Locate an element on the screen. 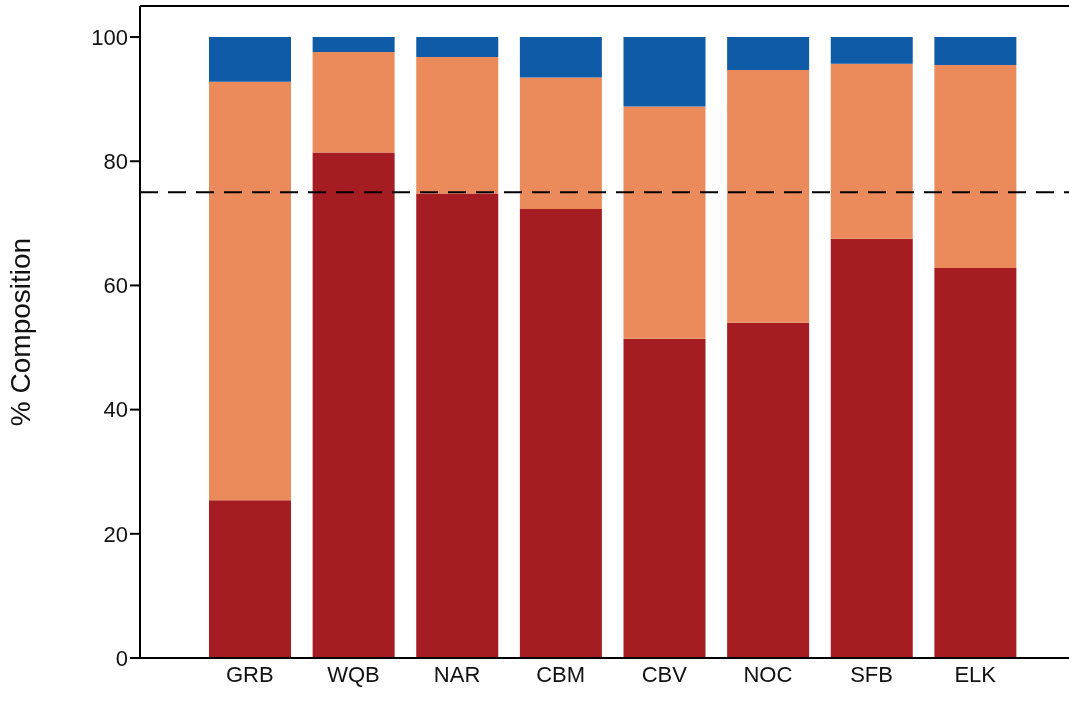  y-tick-label: 40 is located at coordinates (115, 410).